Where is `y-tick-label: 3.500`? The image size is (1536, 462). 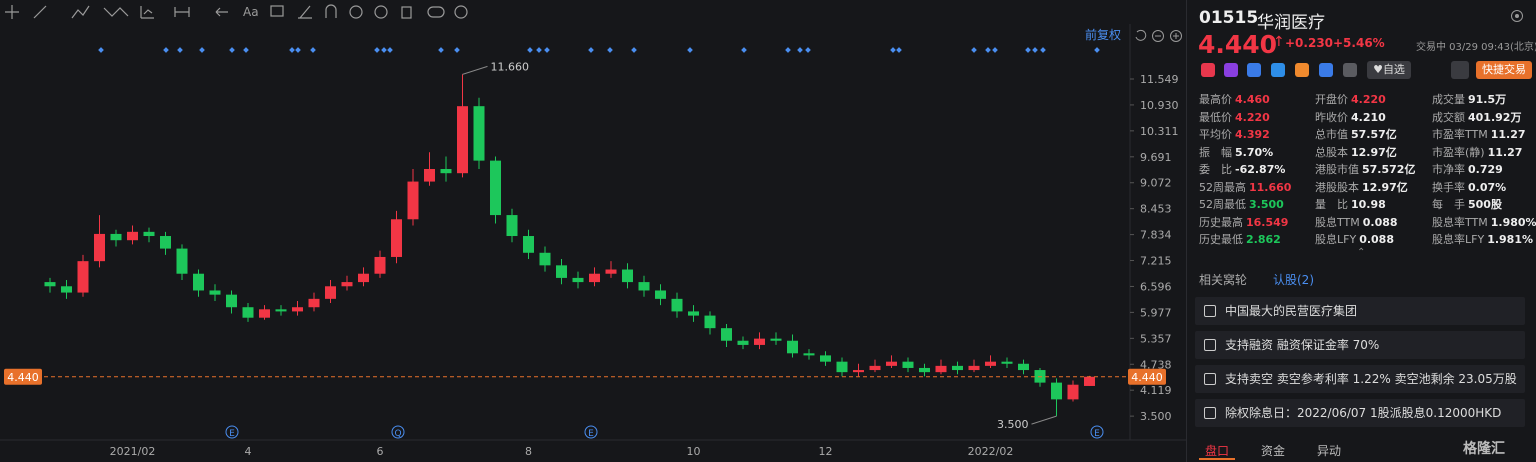
y-tick-label: 3.500 is located at coordinates (1156, 416).